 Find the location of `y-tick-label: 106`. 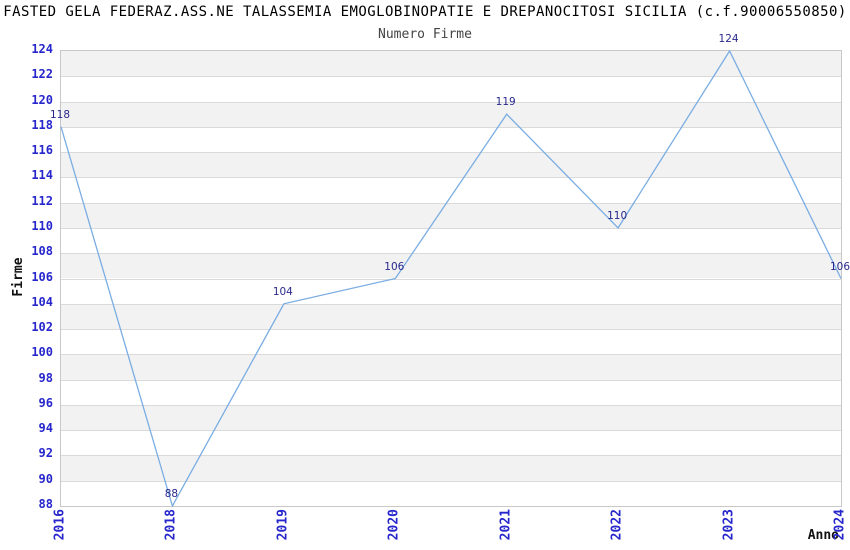

y-tick-label: 106 is located at coordinates (42, 276).